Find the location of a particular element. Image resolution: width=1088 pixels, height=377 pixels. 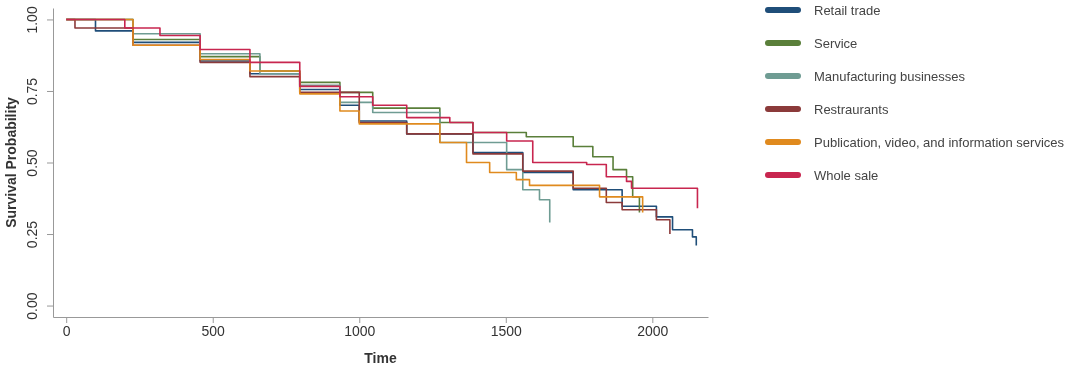

legend-label: Service is located at coordinates (836, 43).